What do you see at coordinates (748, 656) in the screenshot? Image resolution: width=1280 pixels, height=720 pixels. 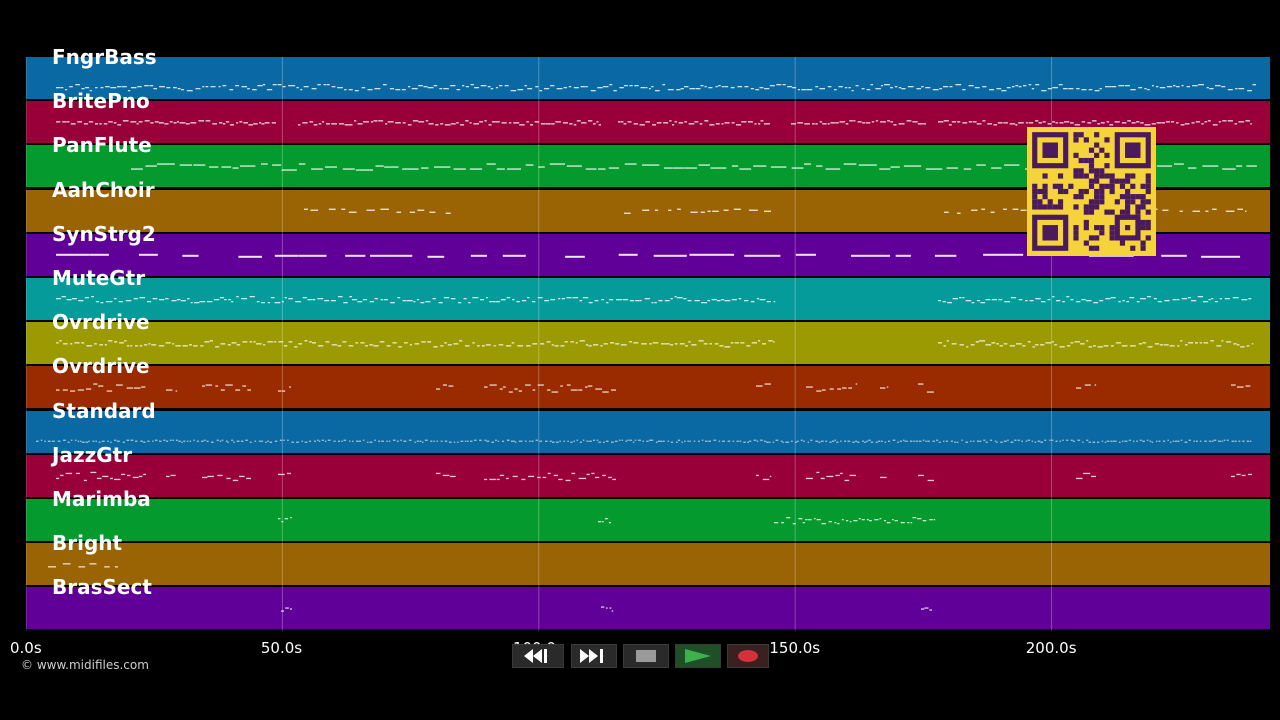 I see `record-button` at bounding box center [748, 656].